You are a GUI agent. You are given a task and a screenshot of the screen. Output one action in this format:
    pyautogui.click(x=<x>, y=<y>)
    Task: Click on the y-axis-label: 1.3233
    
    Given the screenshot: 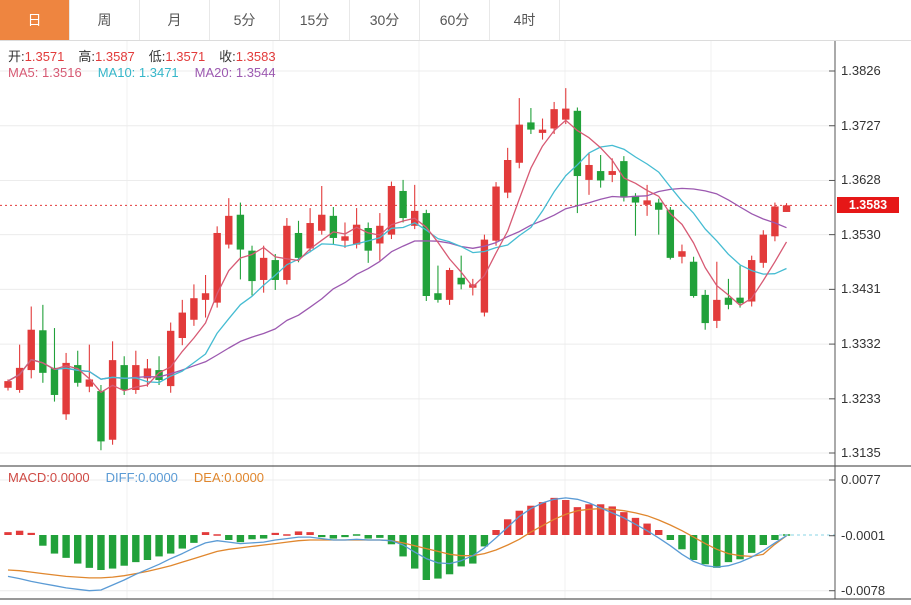 What is the action you would take?
    pyautogui.click(x=861, y=398)
    